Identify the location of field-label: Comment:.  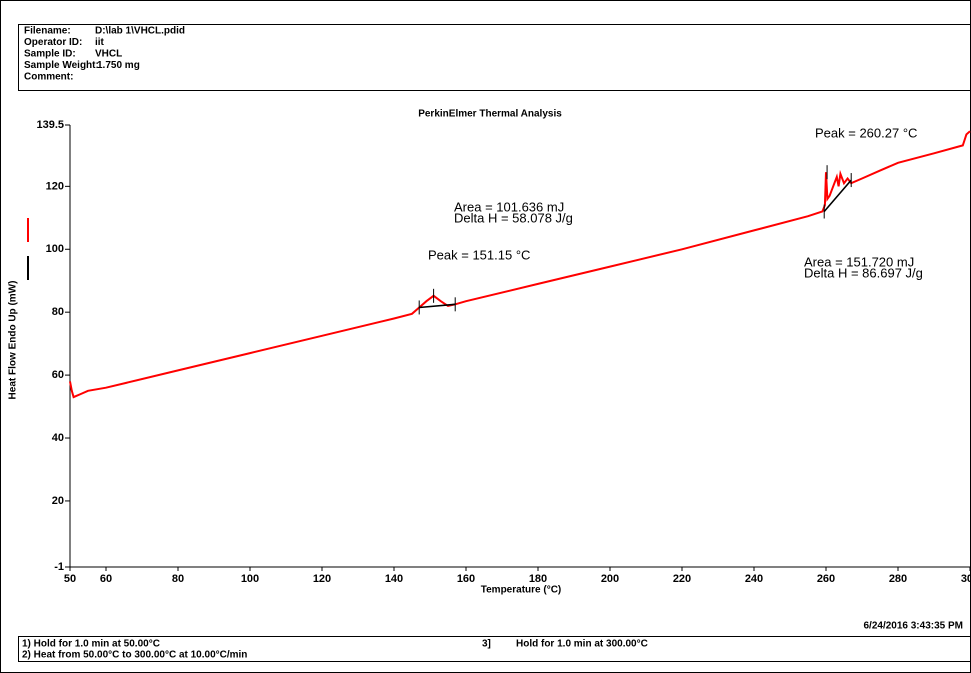
(48, 77).